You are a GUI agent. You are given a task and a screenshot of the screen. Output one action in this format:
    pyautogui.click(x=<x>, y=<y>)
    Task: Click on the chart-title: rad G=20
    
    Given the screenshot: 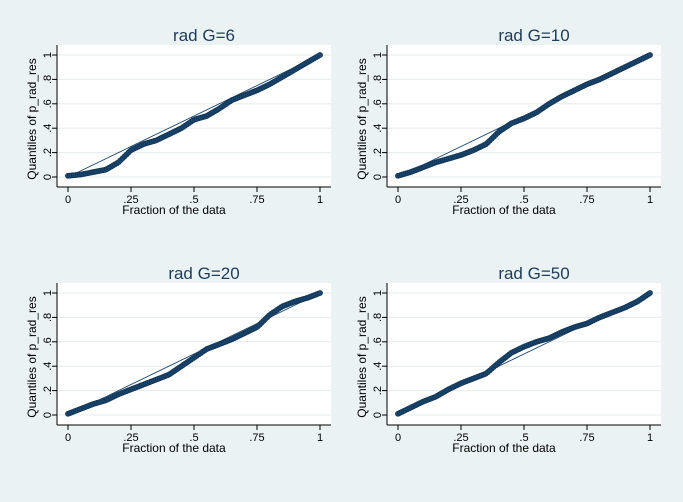 What is the action you would take?
    pyautogui.click(x=203, y=273)
    